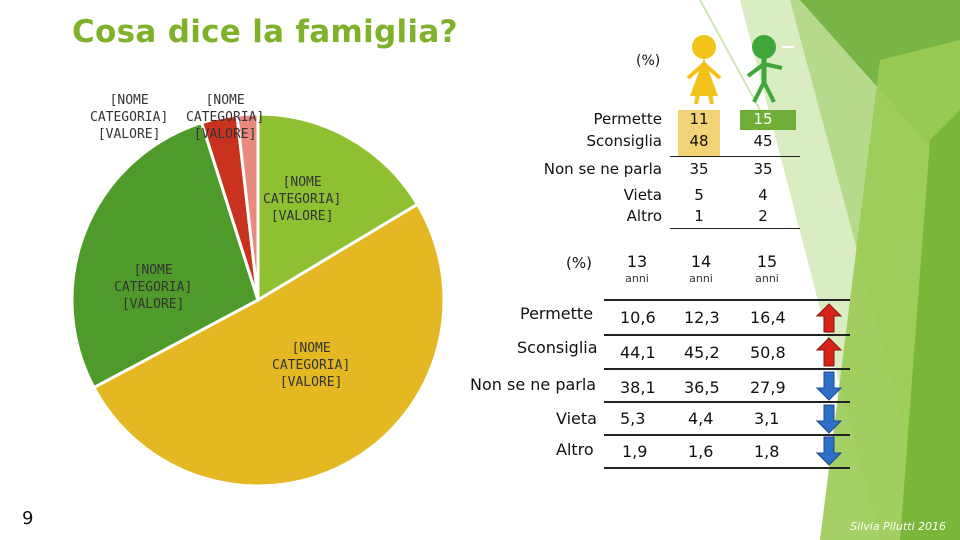 The width and height of the screenshot is (960, 540). What do you see at coordinates (763, 216) in the screenshot?
I see `table1-boy-cell: 2` at bounding box center [763, 216].